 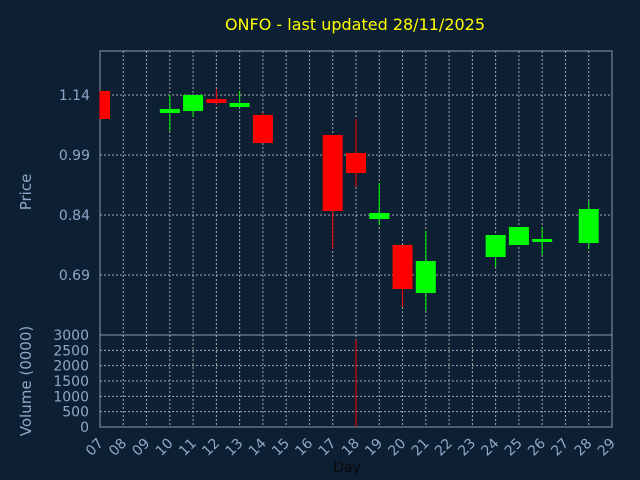 I want to click on day-tick-label: 16, so click(x=304, y=447).